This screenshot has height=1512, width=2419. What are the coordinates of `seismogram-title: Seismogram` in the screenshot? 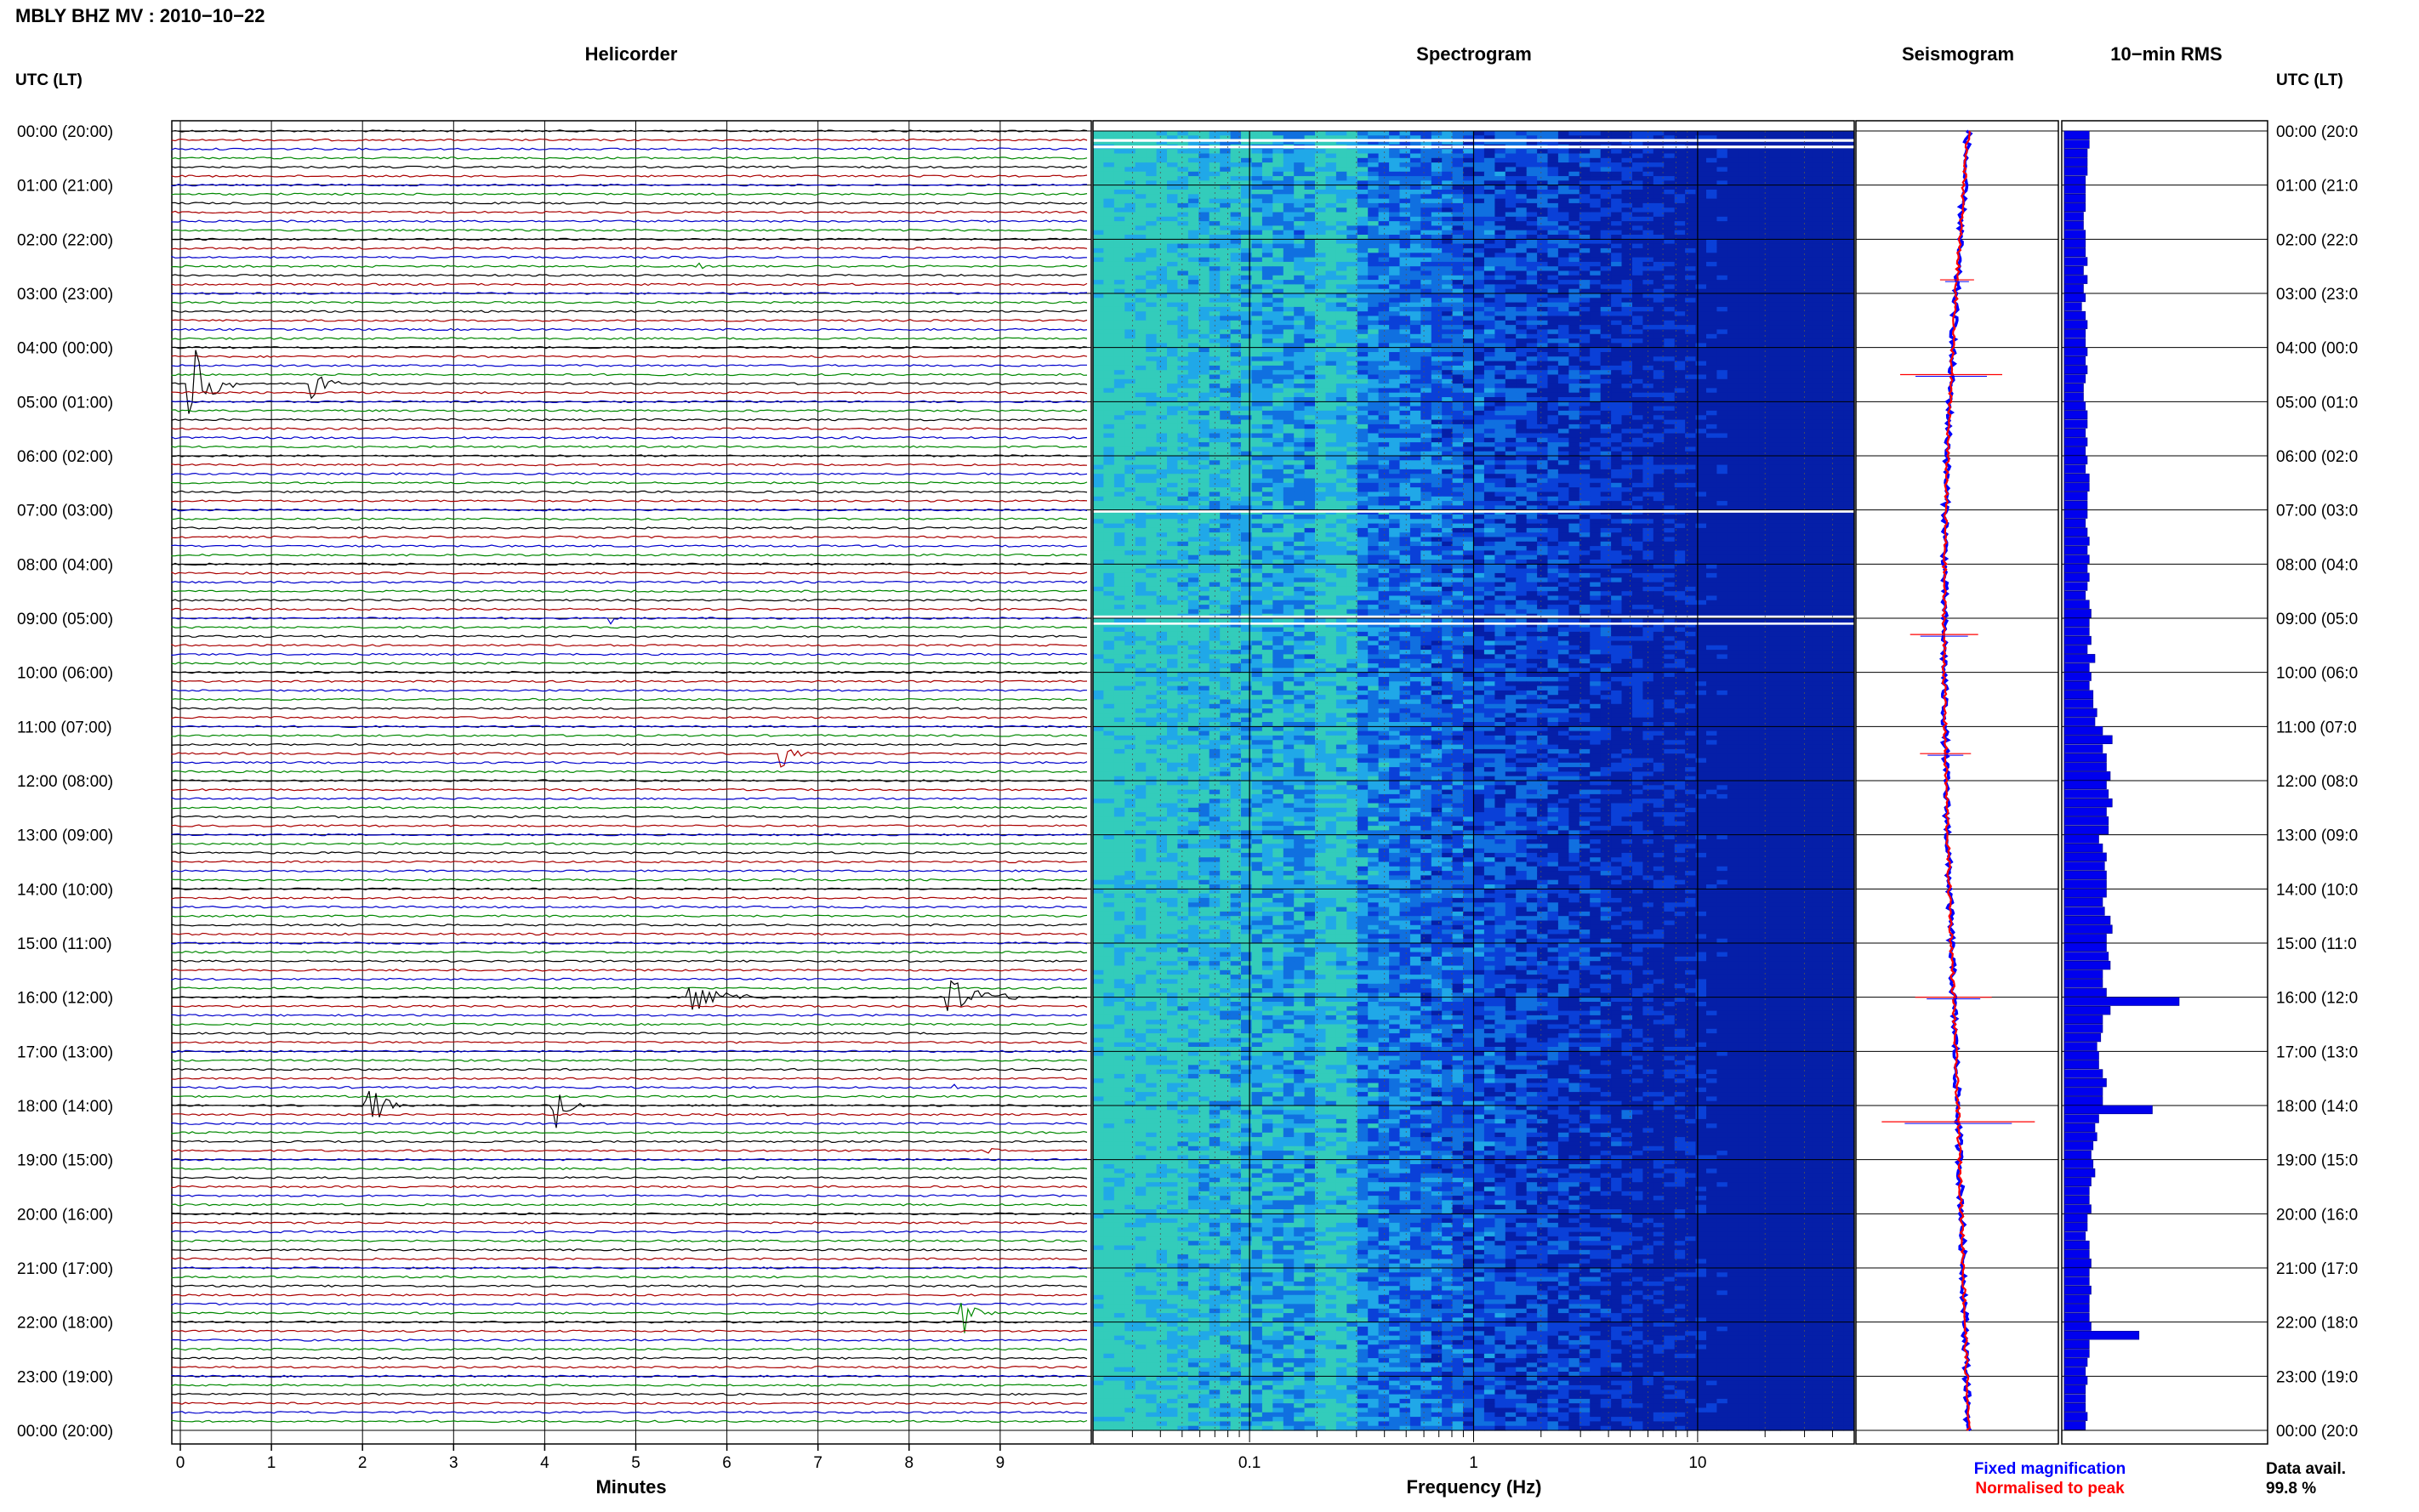 It's located at (1958, 54).